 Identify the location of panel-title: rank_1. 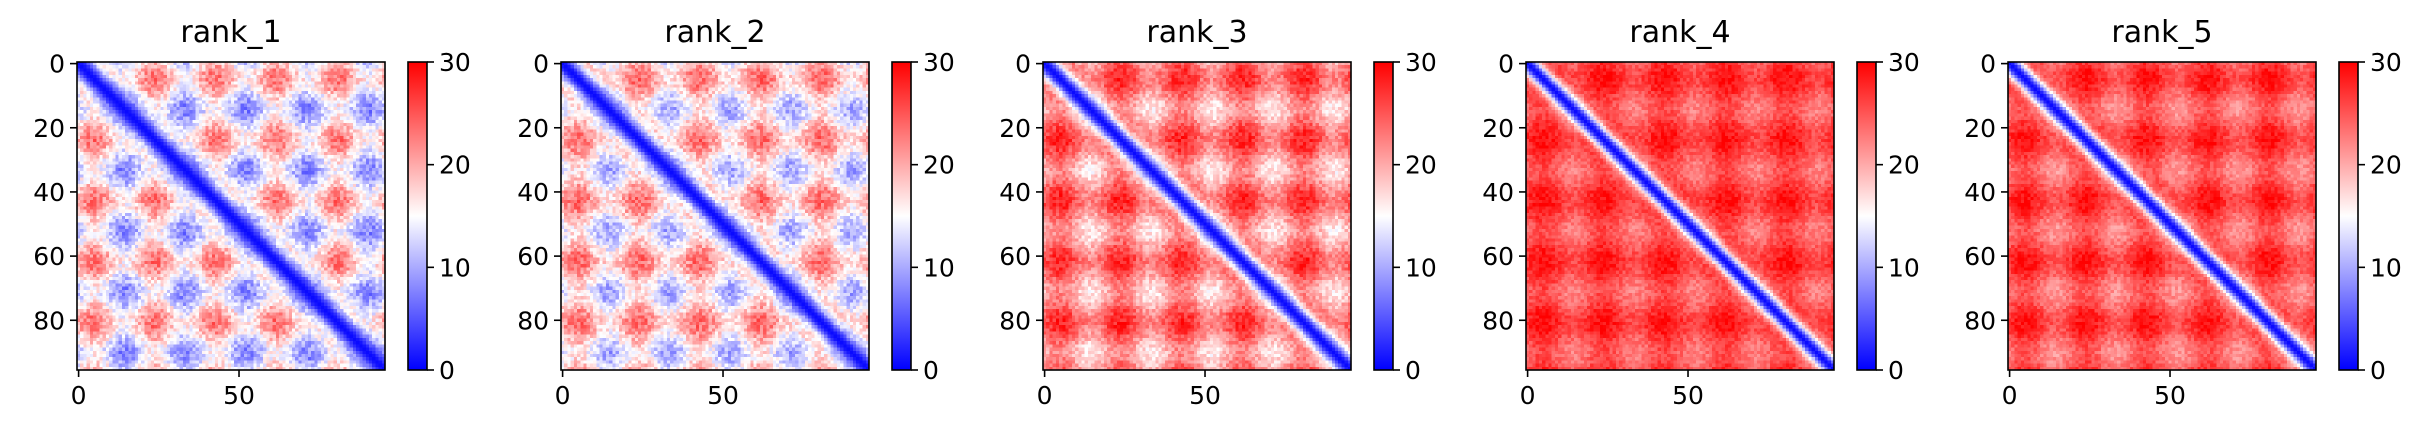
(230, 32).